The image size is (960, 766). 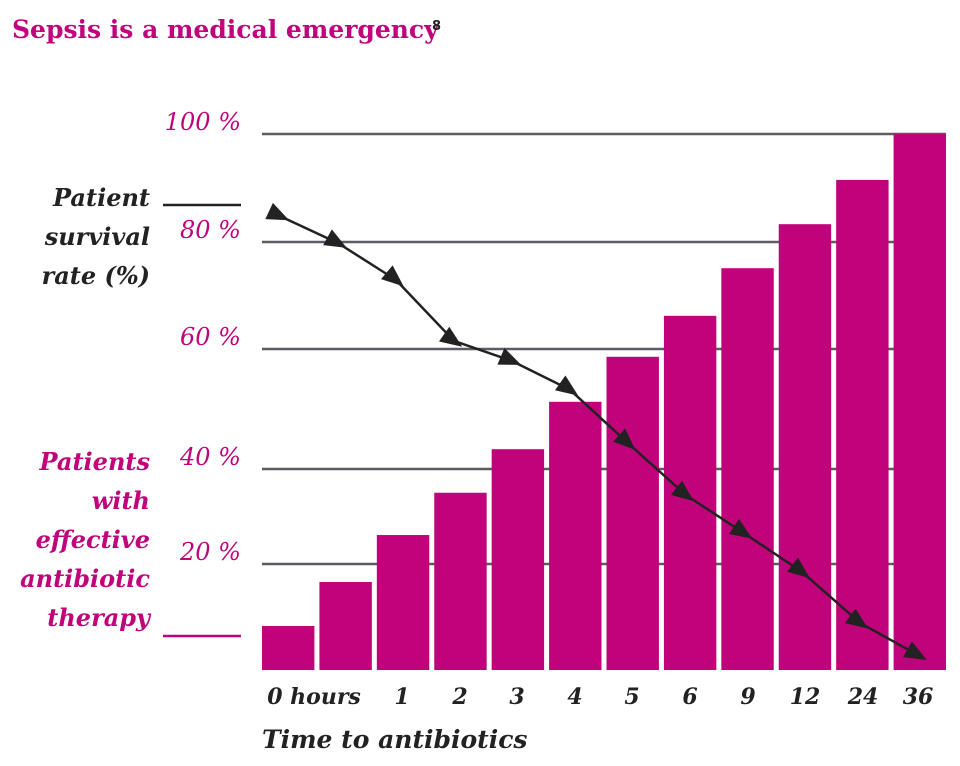 I want to click on y-tick-labels: 100 % 80 % 60 % 40 % 20 %, so click(x=203, y=337).